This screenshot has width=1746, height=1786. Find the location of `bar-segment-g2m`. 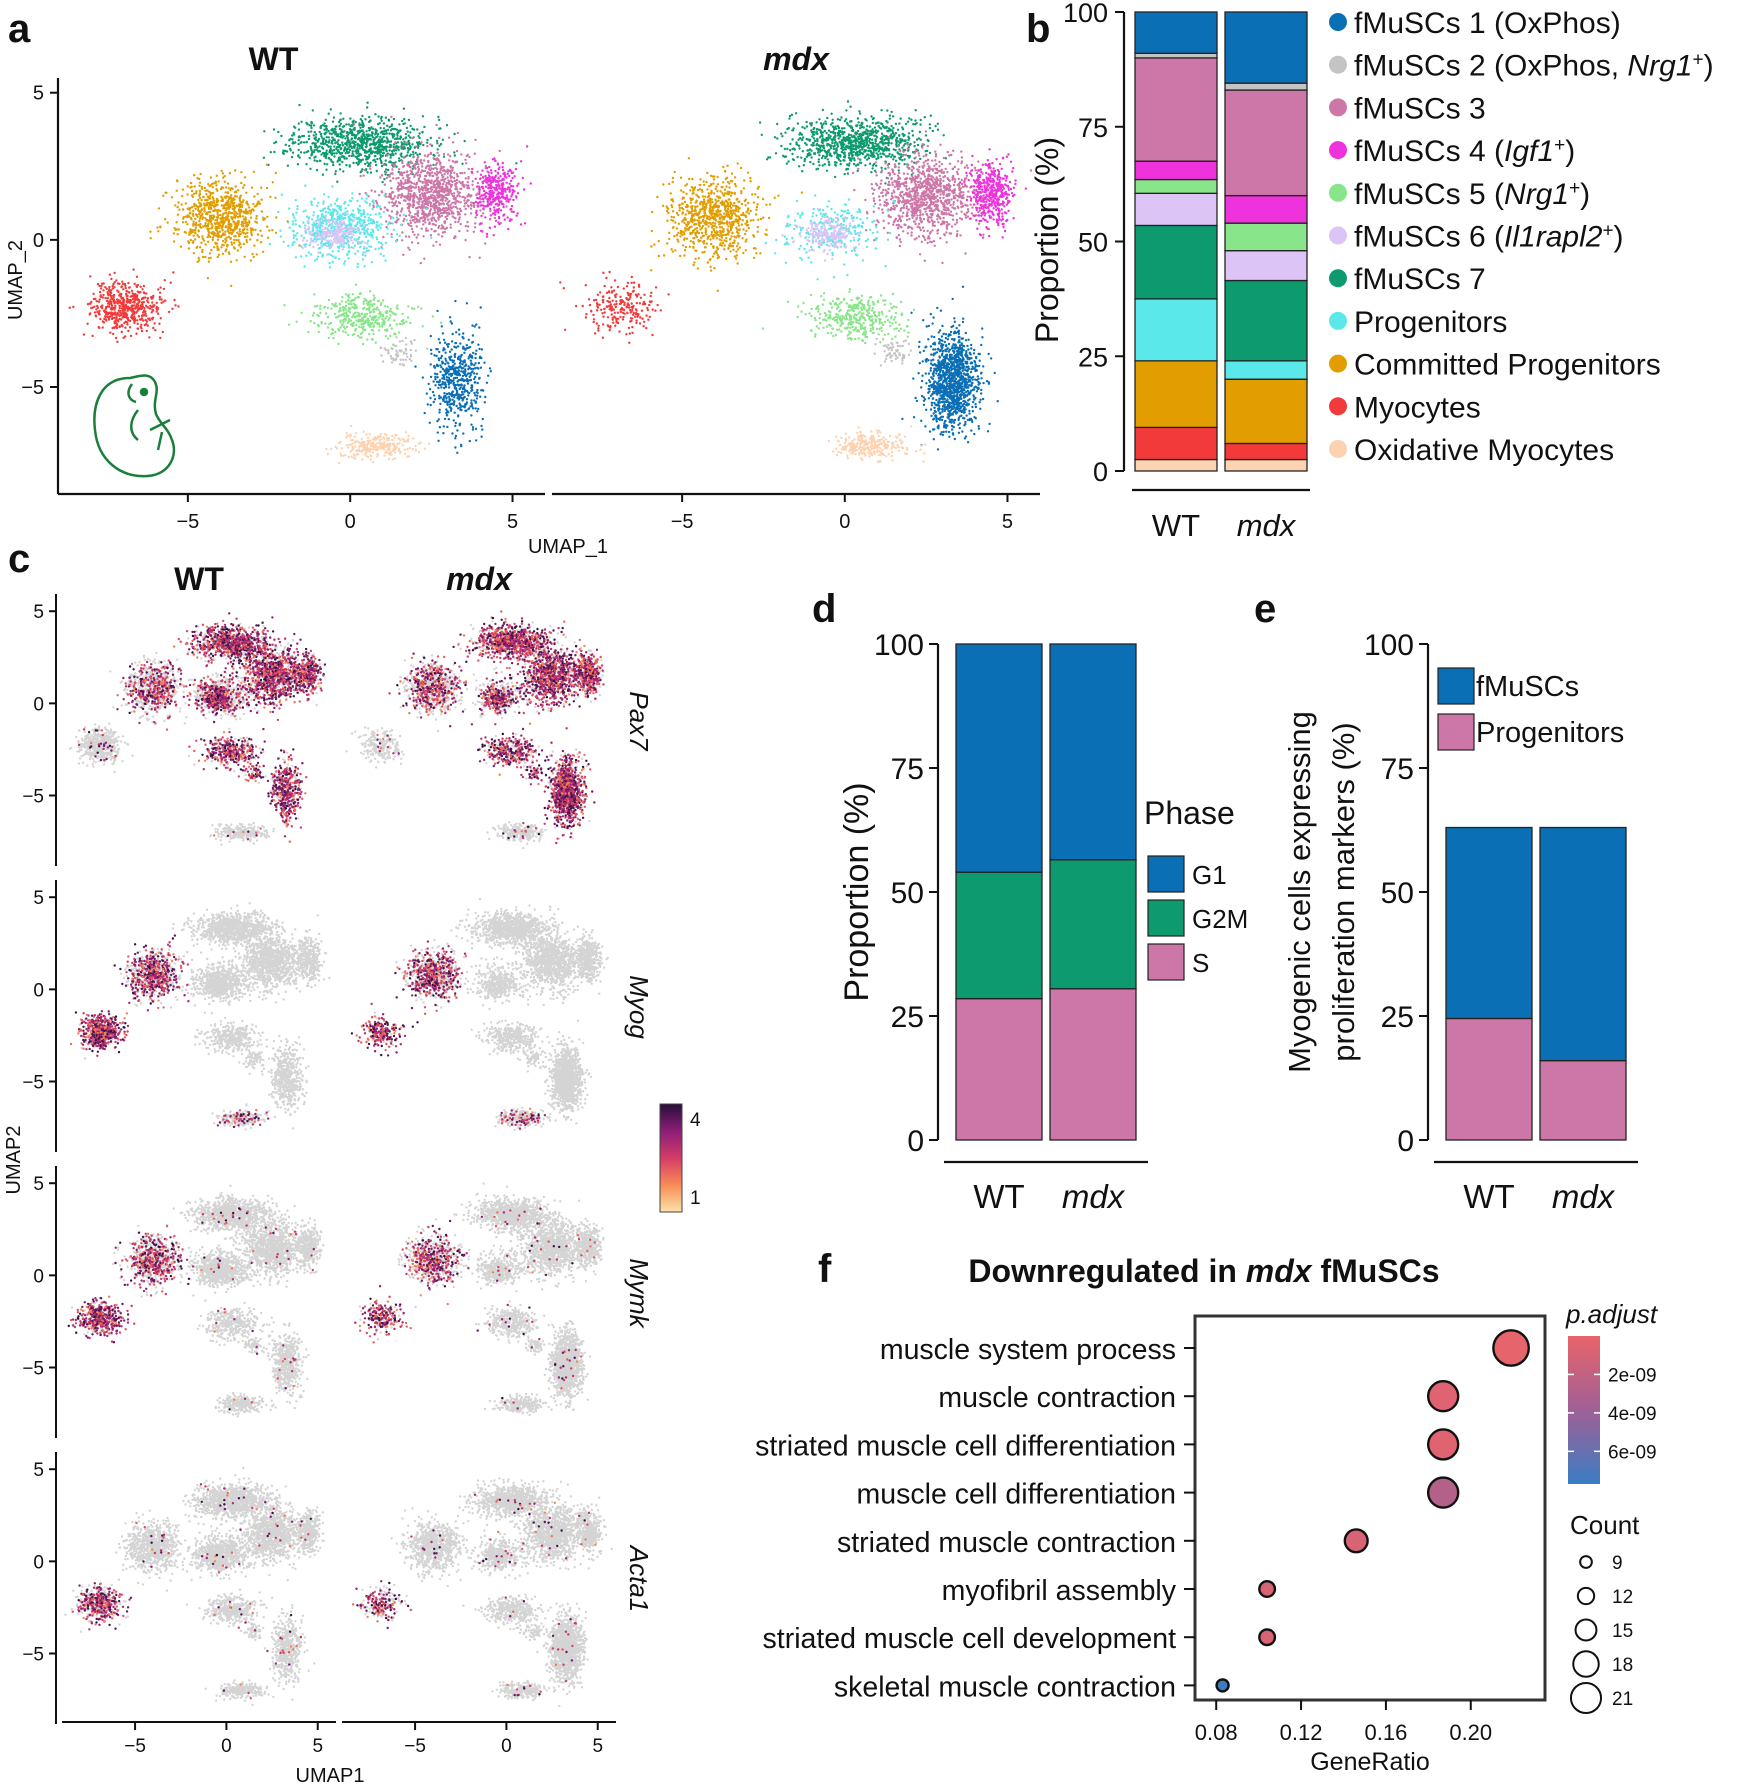

bar-segment-g2m is located at coordinates (999, 935).